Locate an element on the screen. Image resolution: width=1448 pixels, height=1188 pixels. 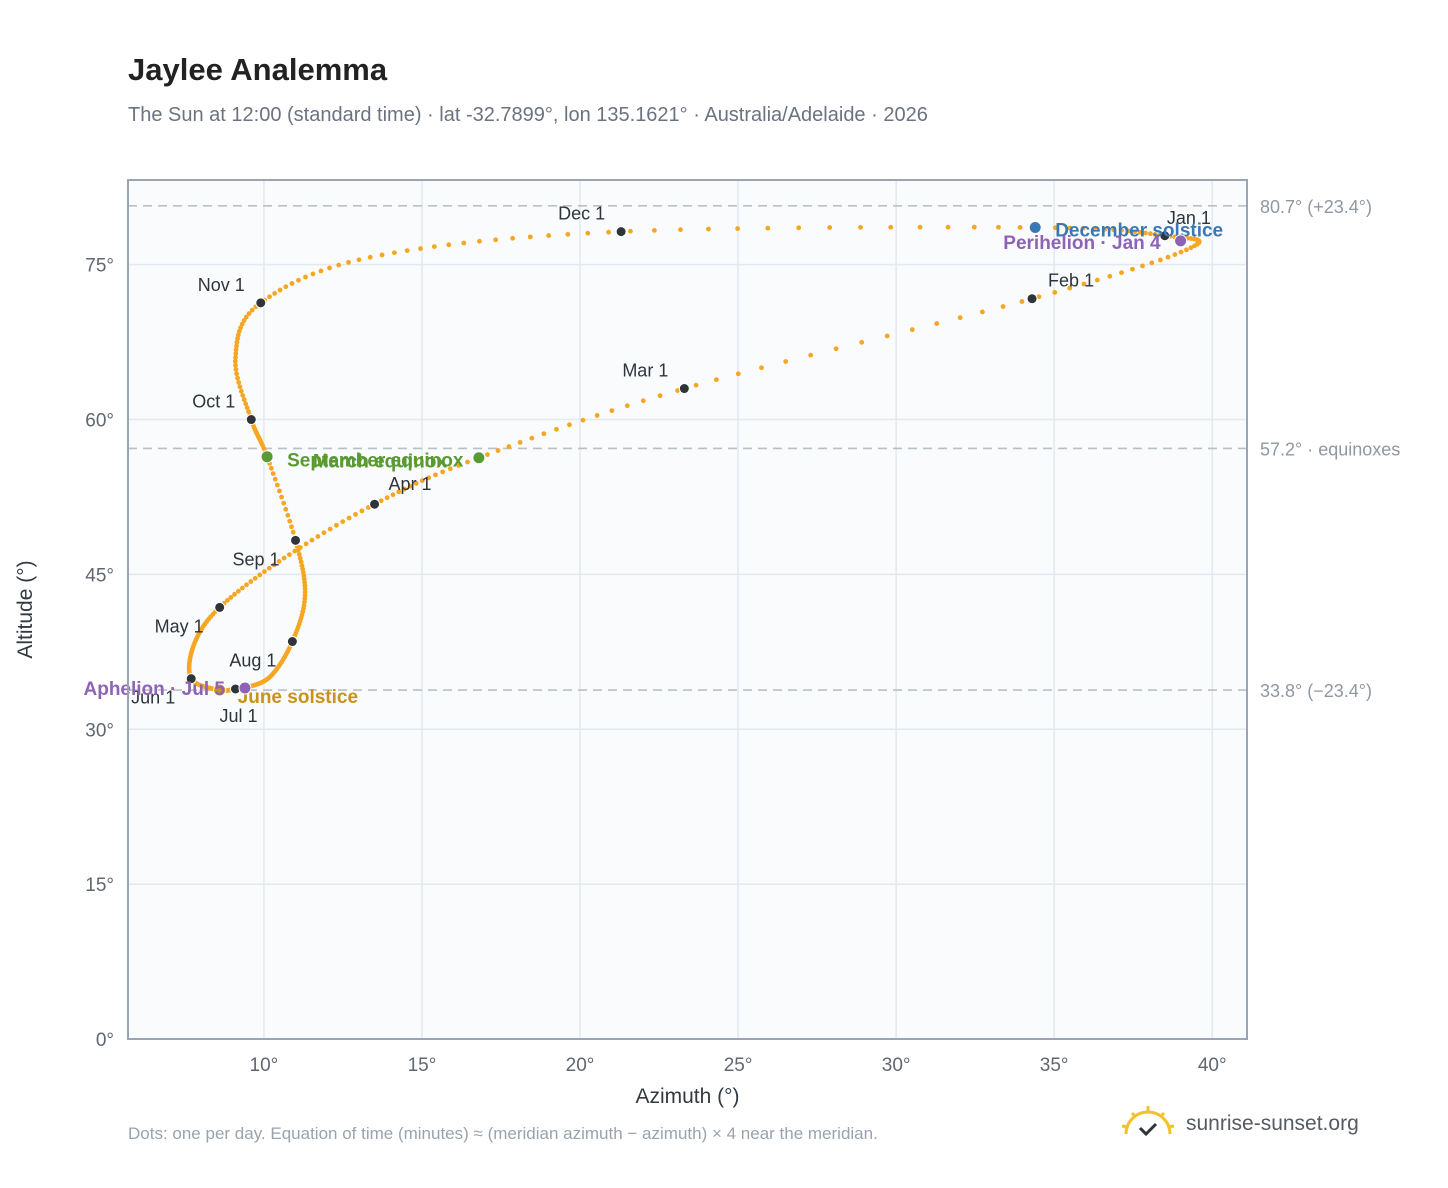
reference-line-label: 33.8° (−23.4°) is located at coordinates (1316, 691).